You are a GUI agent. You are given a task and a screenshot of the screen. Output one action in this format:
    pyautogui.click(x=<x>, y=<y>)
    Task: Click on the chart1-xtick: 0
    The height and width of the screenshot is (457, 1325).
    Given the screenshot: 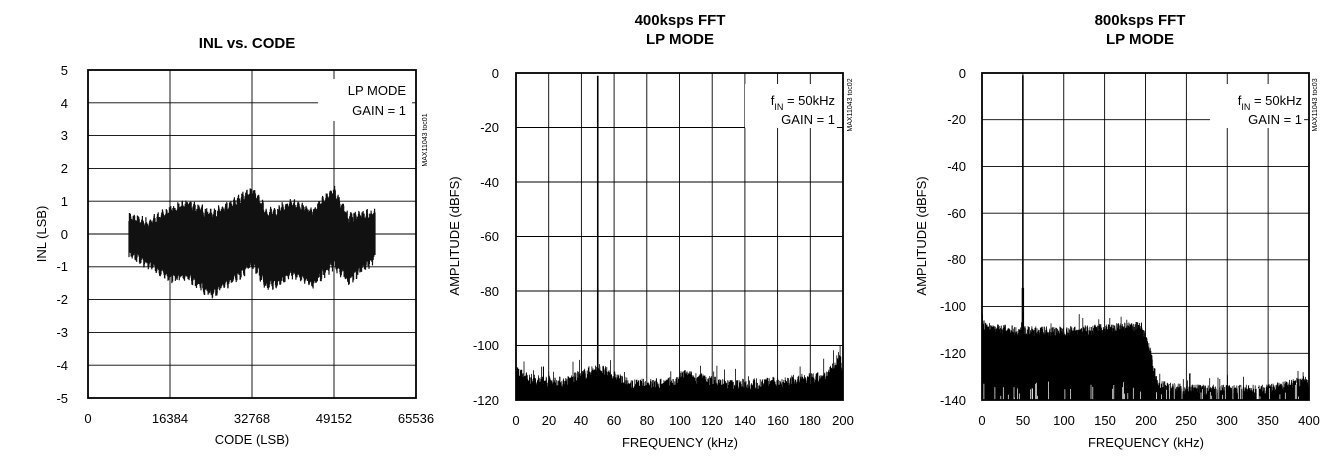 What is the action you would take?
    pyautogui.click(x=87, y=418)
    